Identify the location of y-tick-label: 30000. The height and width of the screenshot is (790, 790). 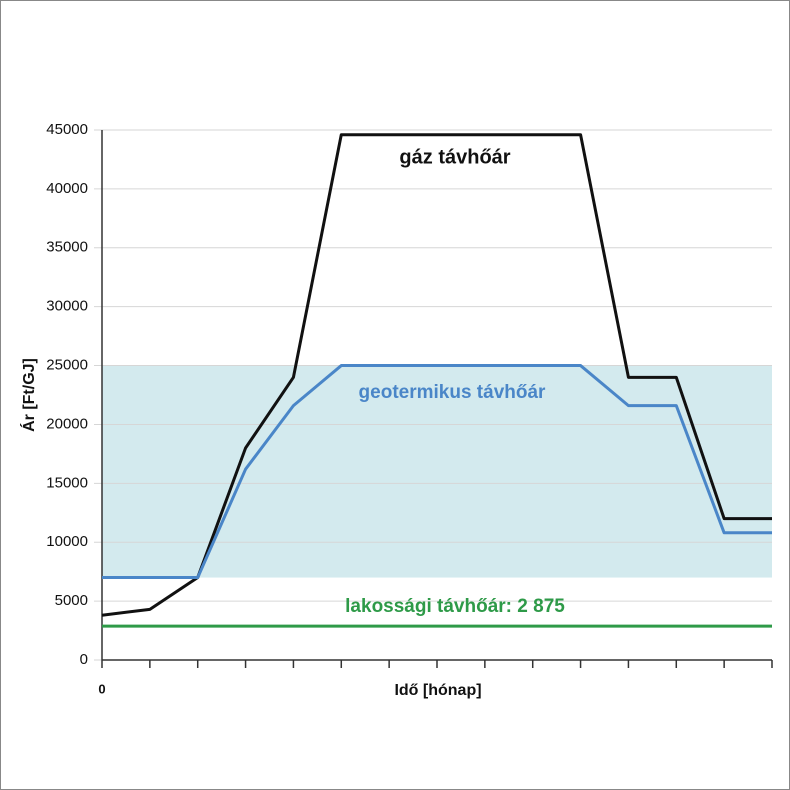
(67, 306).